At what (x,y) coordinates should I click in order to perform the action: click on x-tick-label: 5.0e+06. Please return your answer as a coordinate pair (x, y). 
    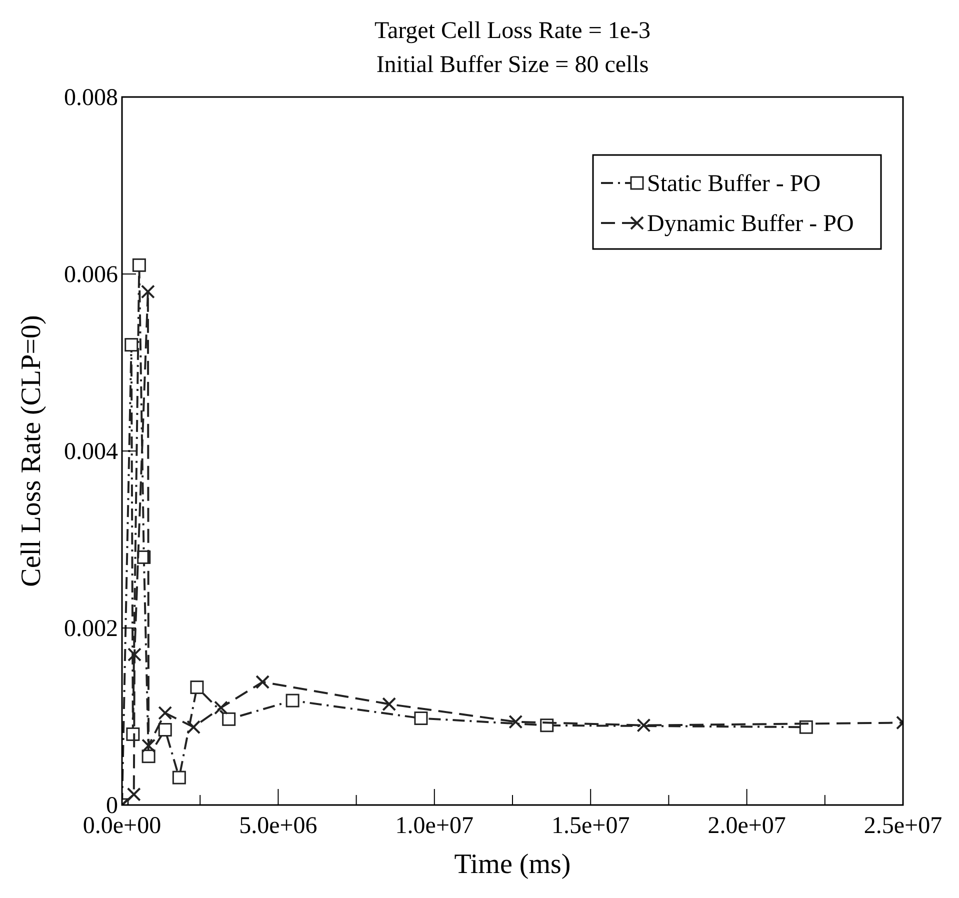
    Looking at the image, I should click on (278, 826).